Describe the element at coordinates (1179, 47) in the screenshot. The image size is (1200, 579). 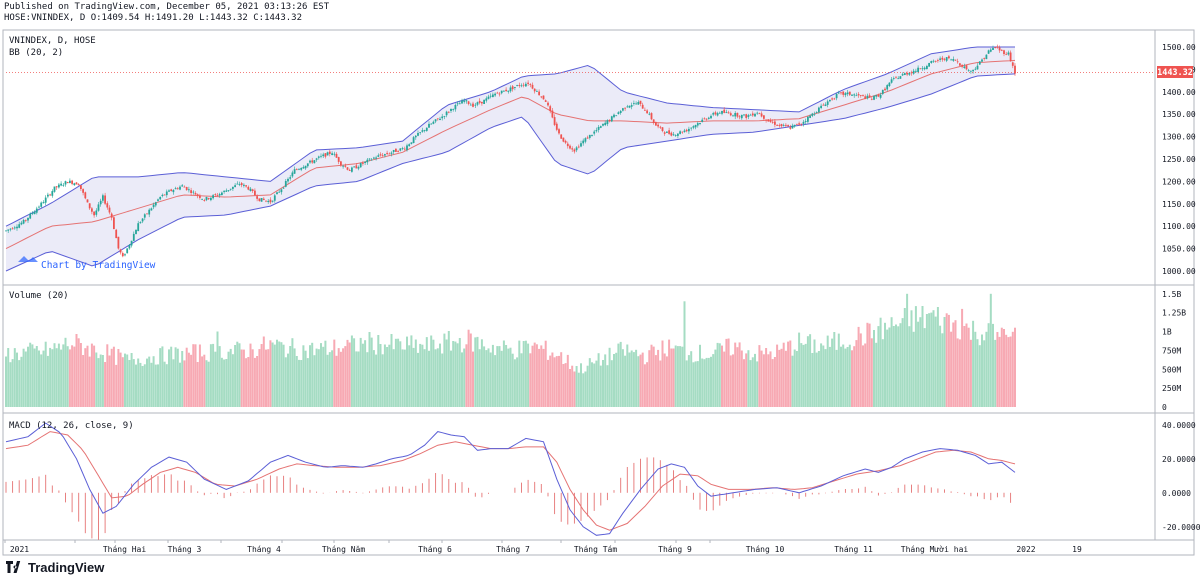
I see `price-tick-label: 1500.00` at that location.